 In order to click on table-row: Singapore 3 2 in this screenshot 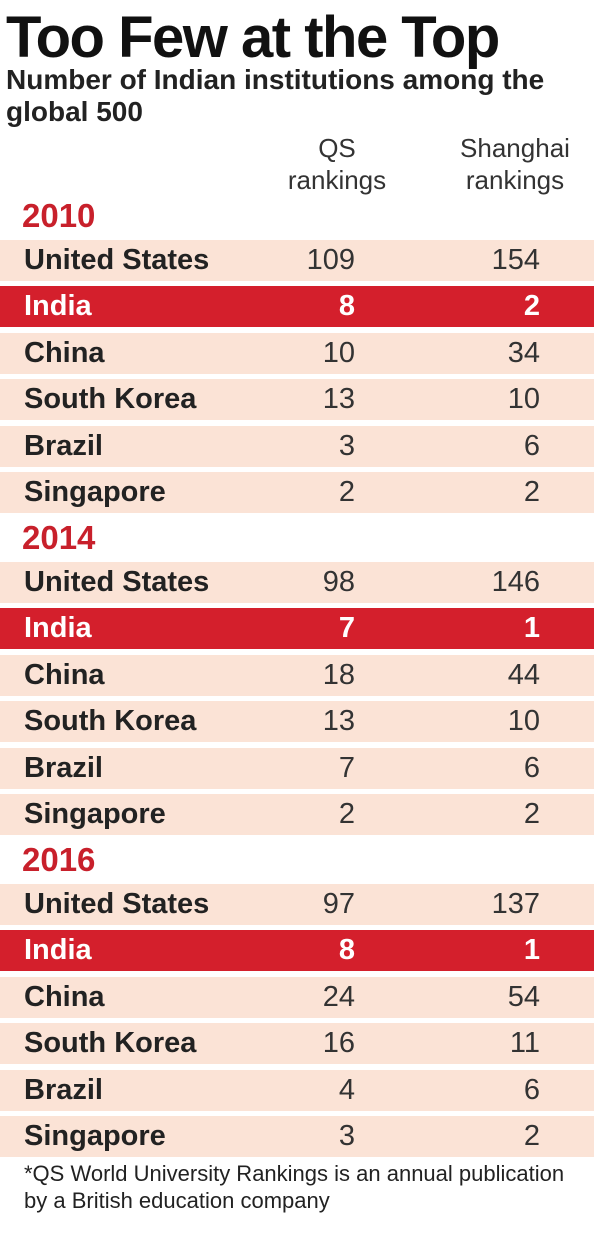, I will do `click(297, 1136)`.